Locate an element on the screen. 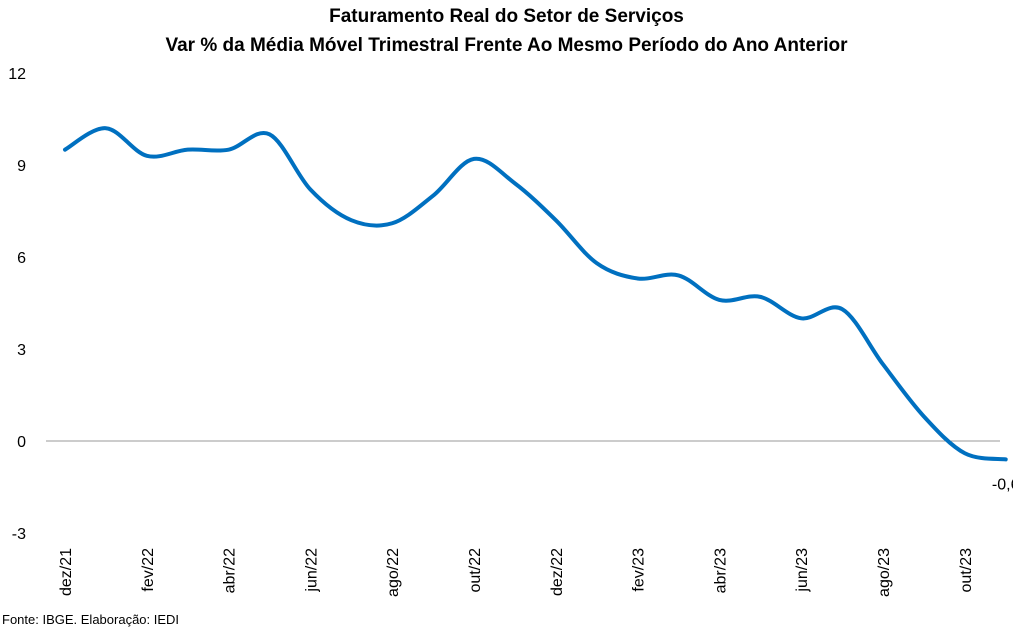 The width and height of the screenshot is (1013, 632). chart-title: Faturamento Real do Setor de Serviços is located at coordinates (506, 16).